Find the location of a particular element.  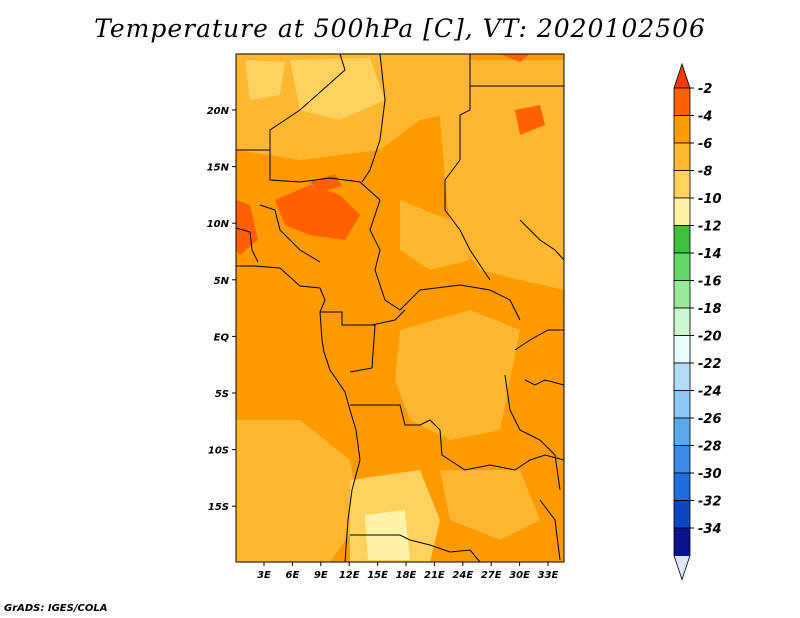

hot-patch-ne is located at coordinates (515, 58).